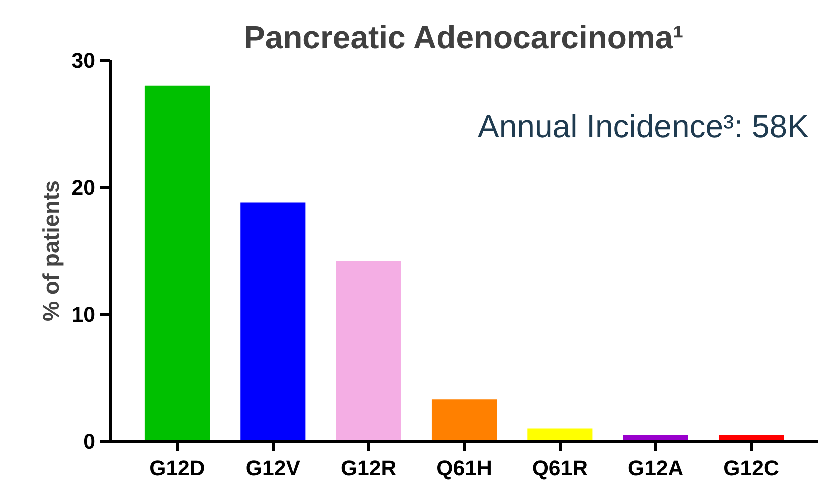 The width and height of the screenshot is (838, 491). Describe the element at coordinates (560, 468) in the screenshot. I see `x-tick-label: Q61R` at that location.